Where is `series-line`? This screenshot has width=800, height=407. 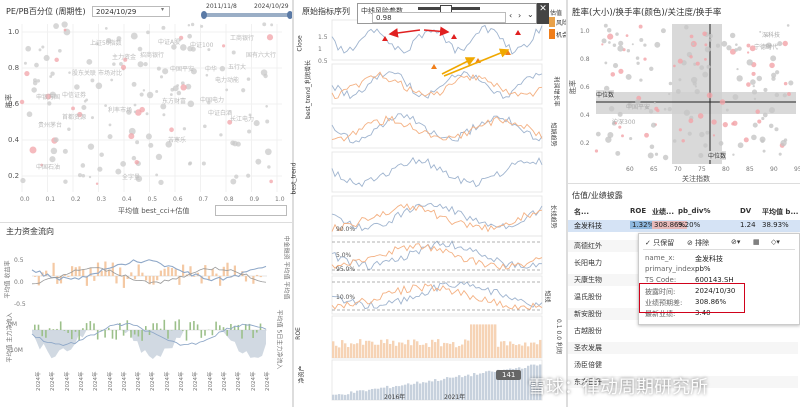
series-line is located at coordinates (437, 85).